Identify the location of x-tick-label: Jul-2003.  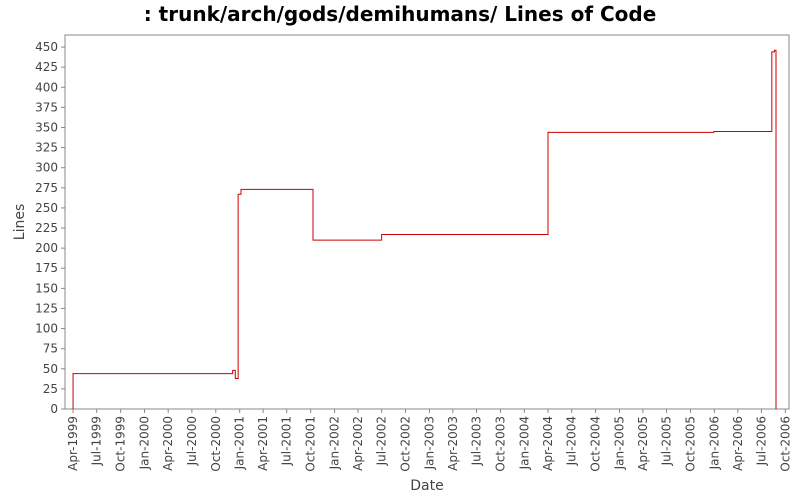
(477, 441).